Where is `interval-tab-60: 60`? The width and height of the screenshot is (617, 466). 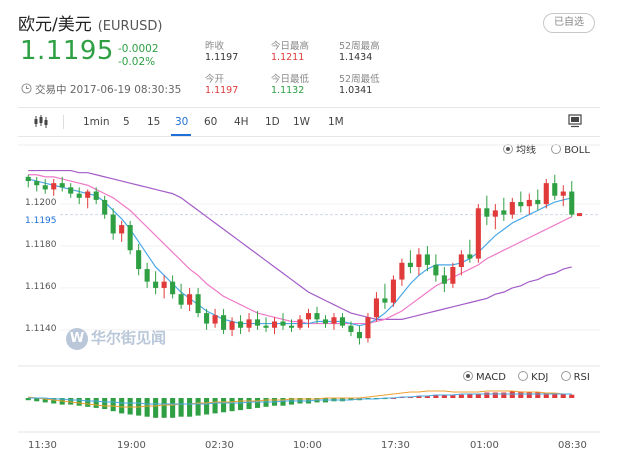
interval-tab-60: 60 is located at coordinates (211, 122).